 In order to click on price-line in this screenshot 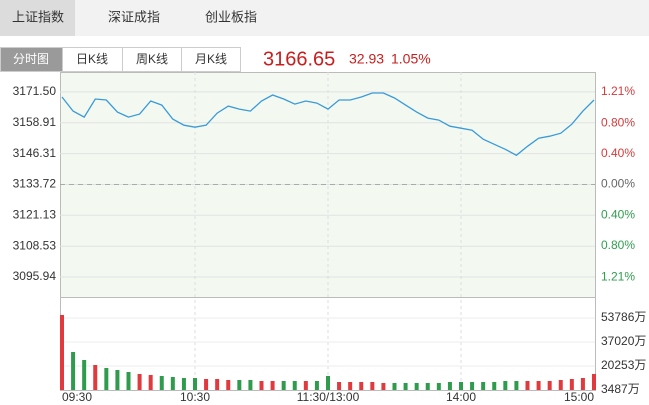, I will do `click(328, 124)`.